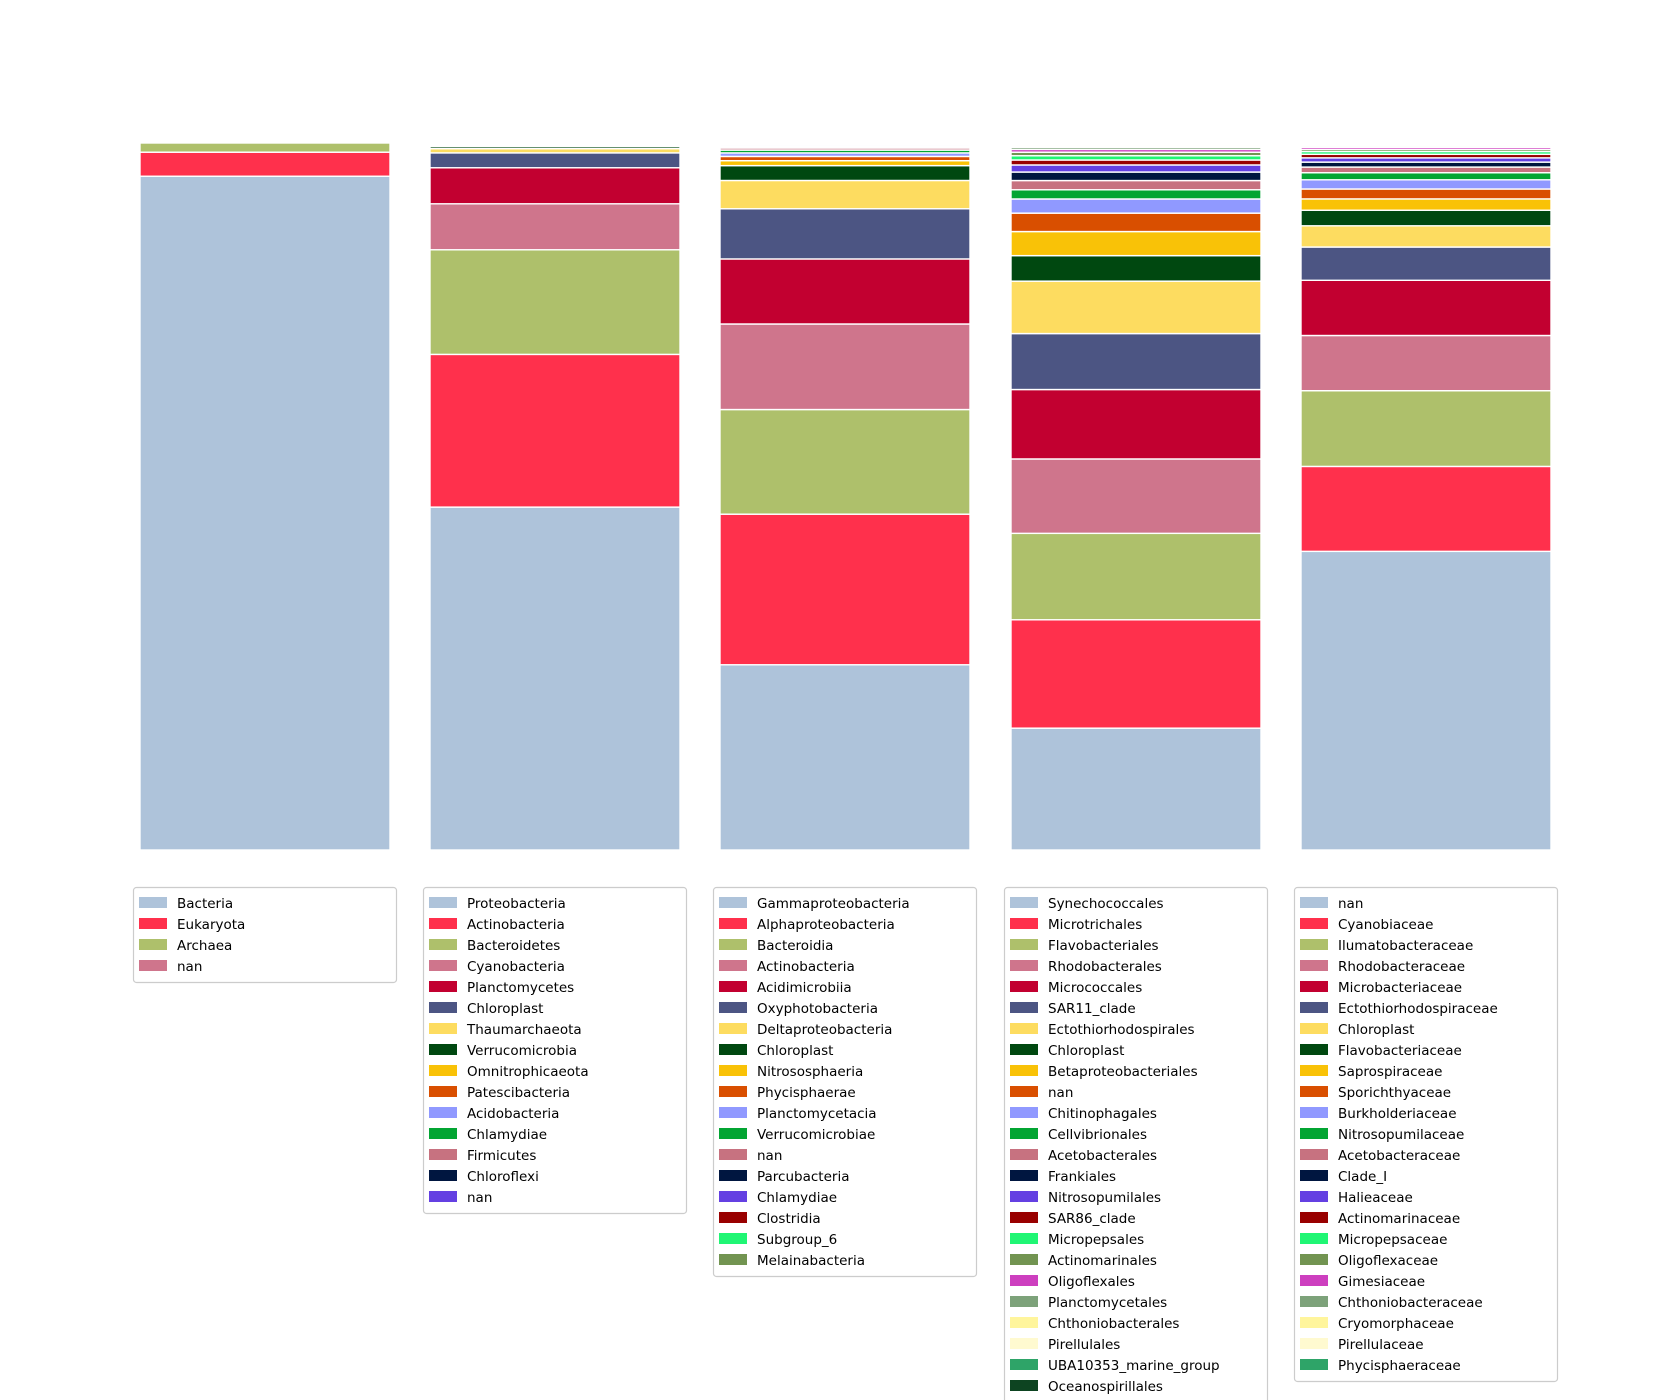  I want to click on bar-segment-sar11-clade, so click(1136, 361).